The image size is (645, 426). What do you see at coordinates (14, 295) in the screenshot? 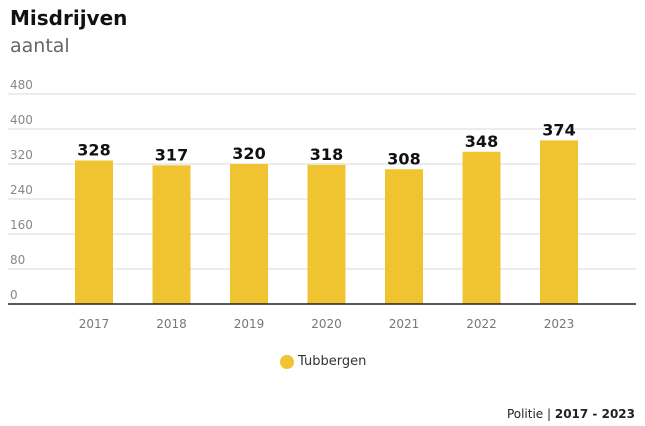
I see `y-tick-label: 0` at bounding box center [14, 295].